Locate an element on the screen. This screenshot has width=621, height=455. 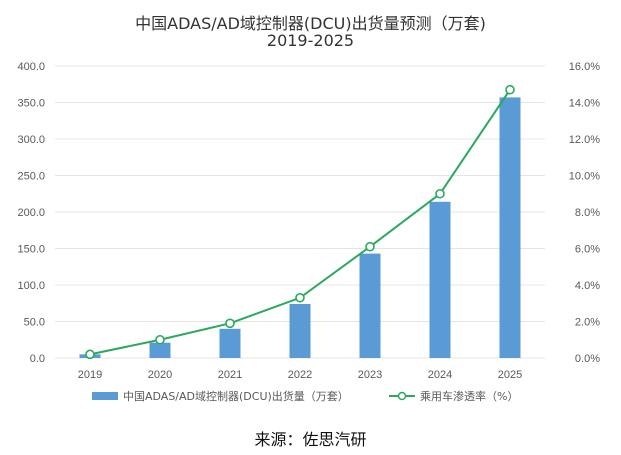
y-right-tick-label: 14.0% is located at coordinates (584, 104).